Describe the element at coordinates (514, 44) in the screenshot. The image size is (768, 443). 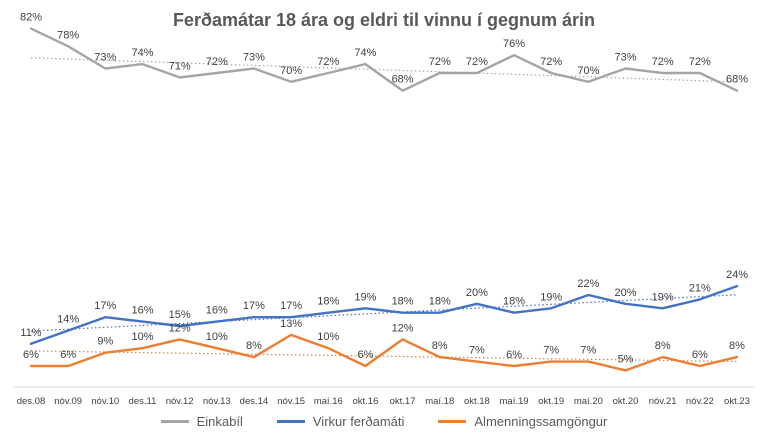
I see `data-label-einkabil: 76%` at that location.